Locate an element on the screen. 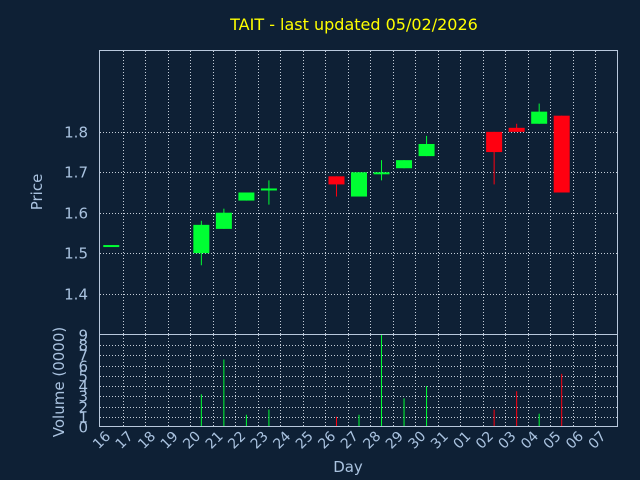 This screenshot has width=640, height=480. volume-tick-label: 3 is located at coordinates (83, 397).